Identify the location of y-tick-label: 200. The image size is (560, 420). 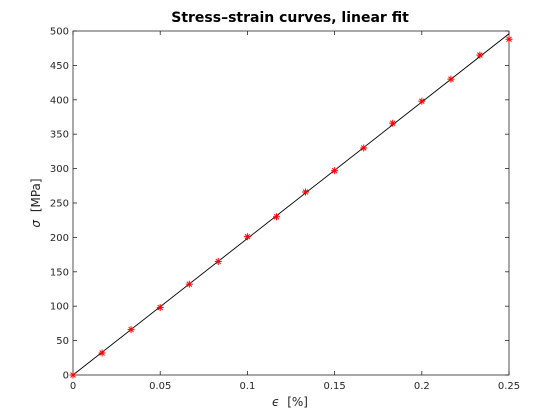
(59, 238).